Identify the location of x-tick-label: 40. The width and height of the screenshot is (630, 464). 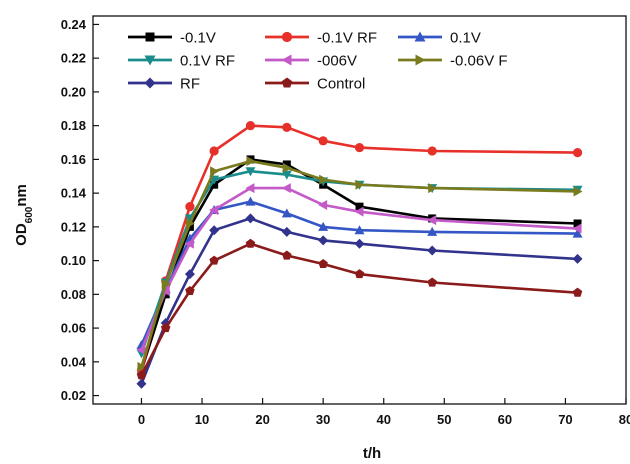
(383, 419).